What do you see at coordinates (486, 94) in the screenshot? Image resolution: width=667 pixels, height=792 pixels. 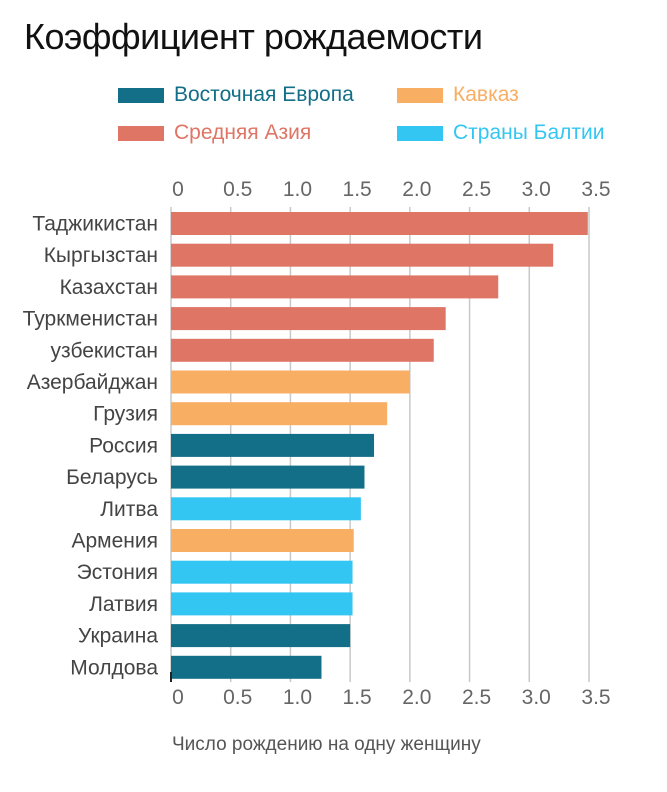 I see `legend-label: Кавказ` at bounding box center [486, 94].